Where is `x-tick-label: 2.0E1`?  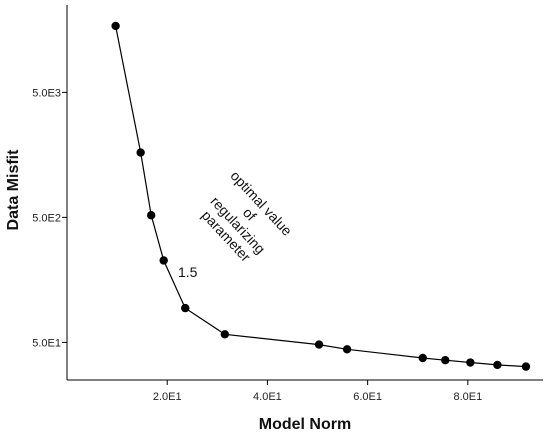
x-tick-label: 2.0E1 is located at coordinates (167, 397).